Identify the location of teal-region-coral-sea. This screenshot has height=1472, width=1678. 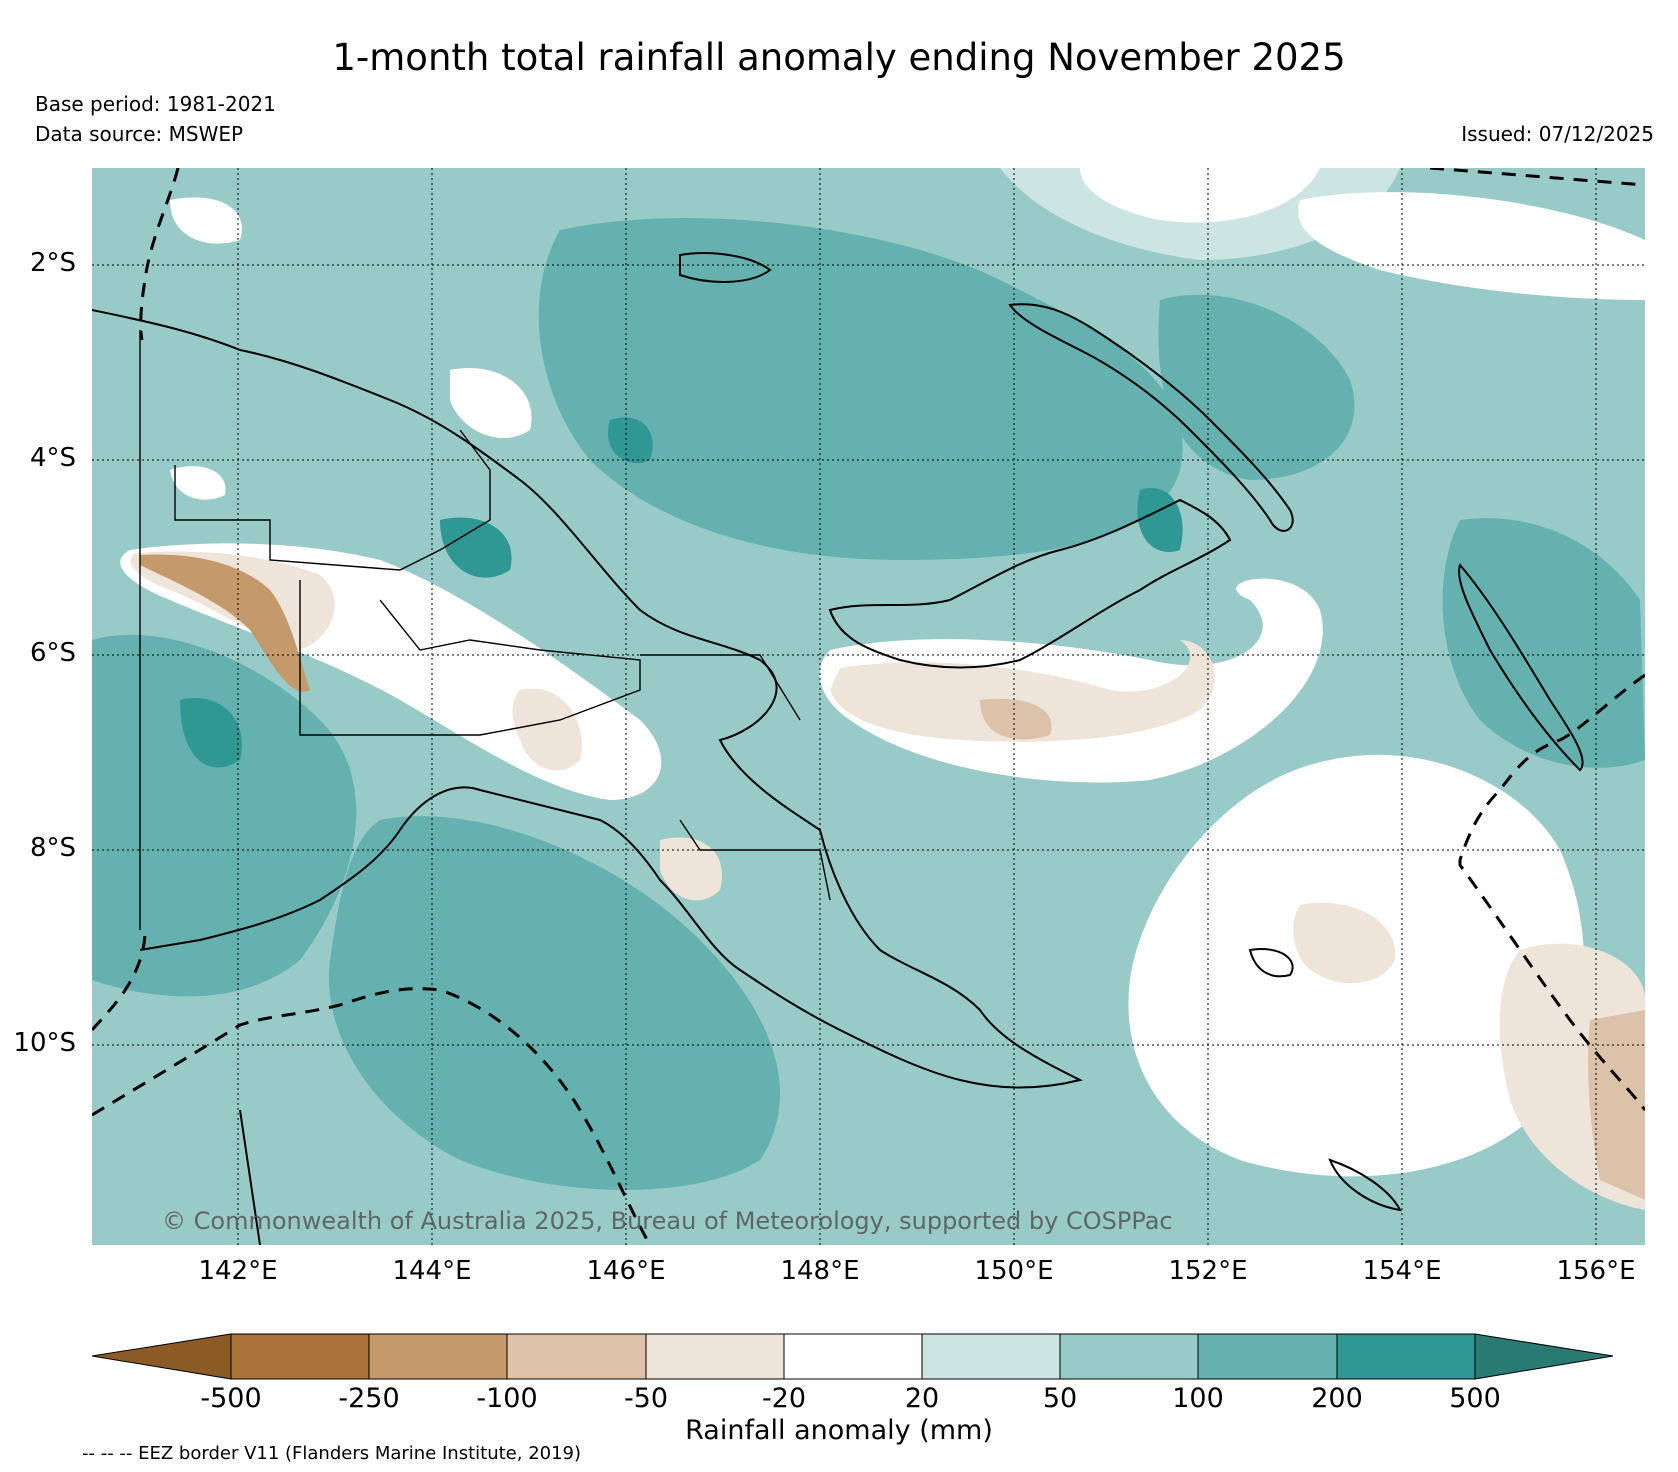
(554, 1003).